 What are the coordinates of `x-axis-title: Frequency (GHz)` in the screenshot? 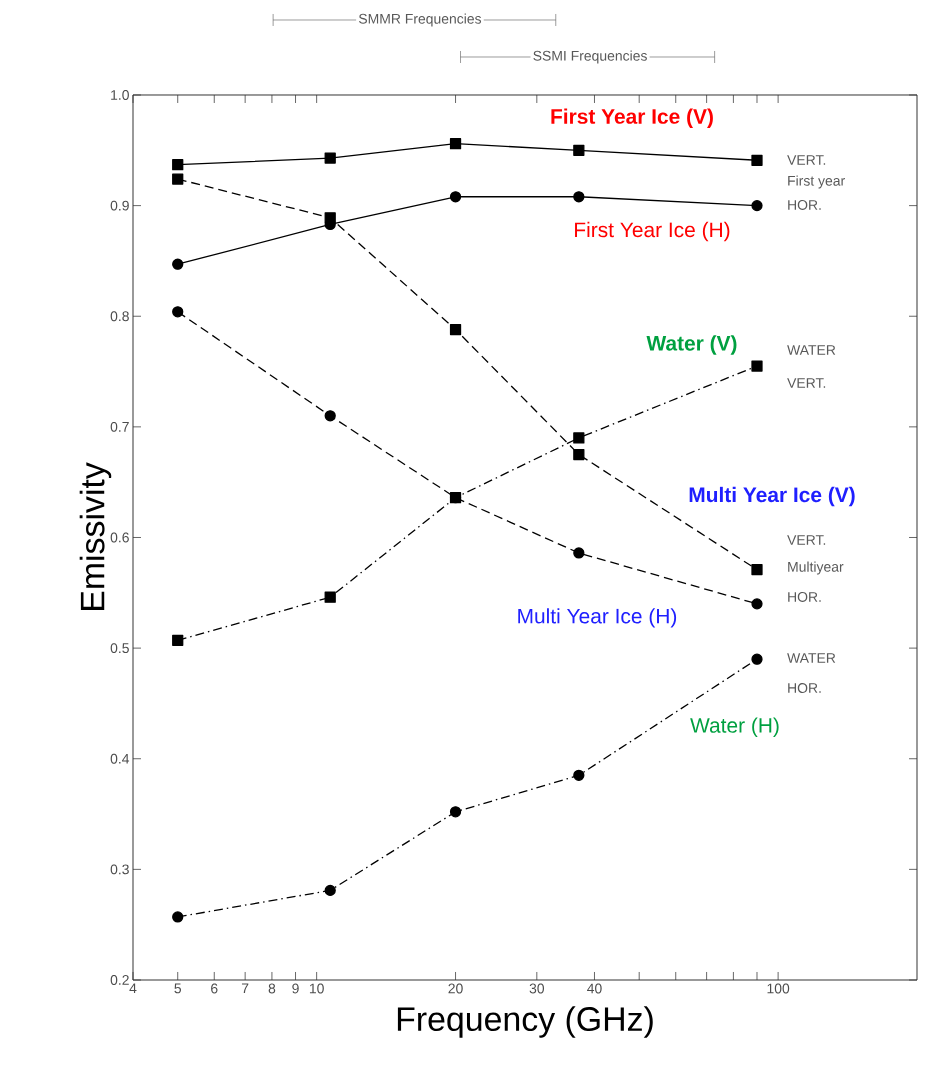 It's located at (525, 1022).